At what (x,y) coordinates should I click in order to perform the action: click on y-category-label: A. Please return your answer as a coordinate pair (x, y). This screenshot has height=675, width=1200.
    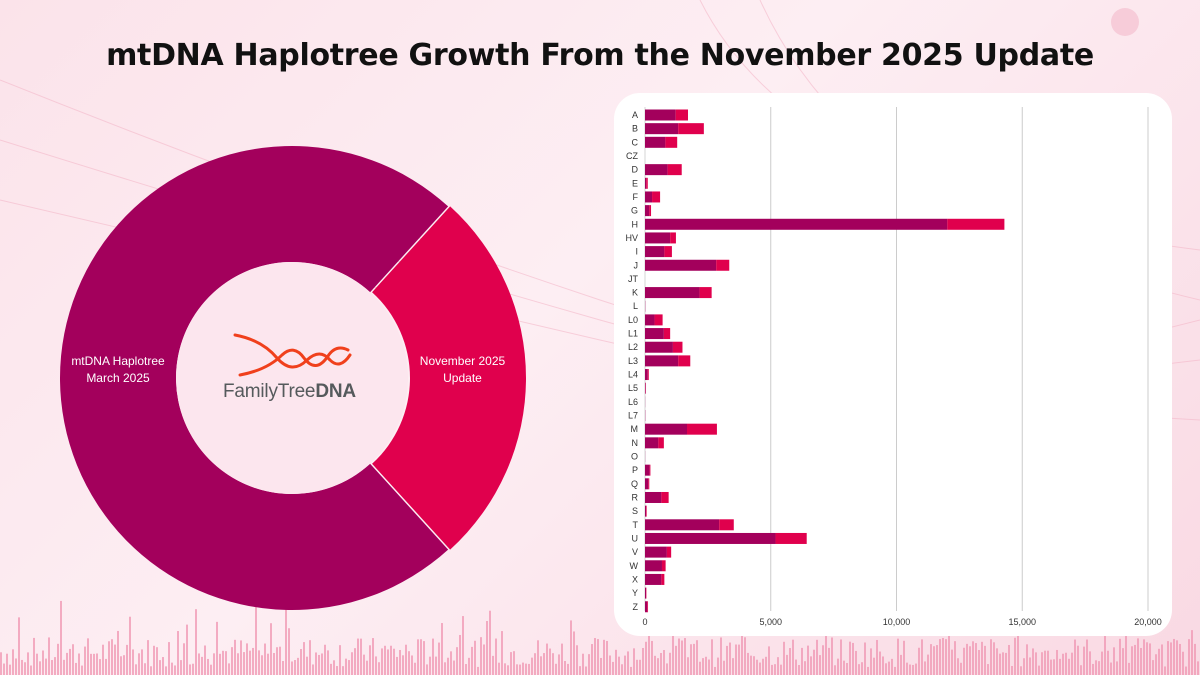
    Looking at the image, I should click on (635, 115).